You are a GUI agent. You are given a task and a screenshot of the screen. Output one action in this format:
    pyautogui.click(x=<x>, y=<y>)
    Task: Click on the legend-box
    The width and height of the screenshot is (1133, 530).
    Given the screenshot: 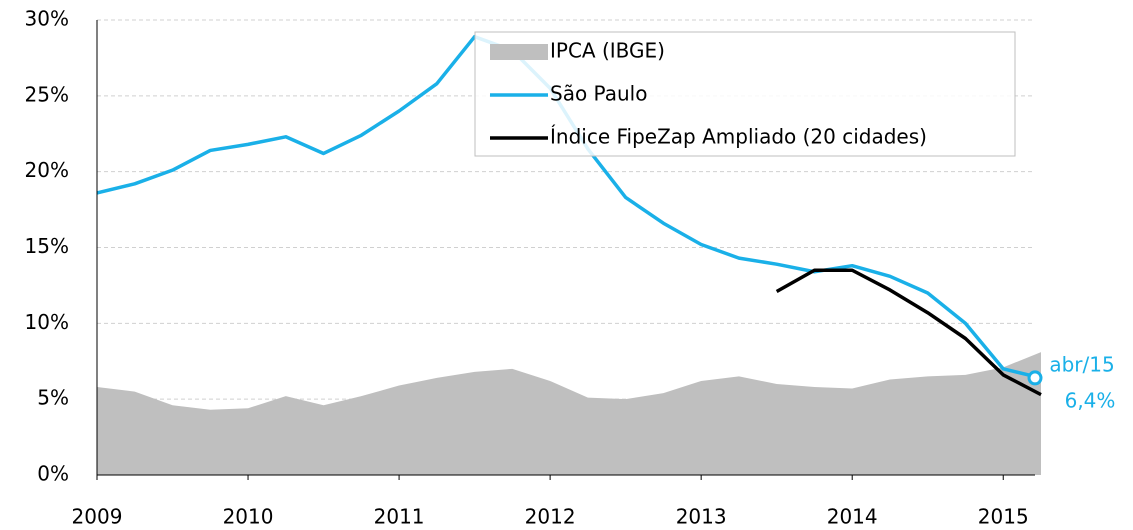 What is the action you would take?
    pyautogui.click(x=745, y=94)
    